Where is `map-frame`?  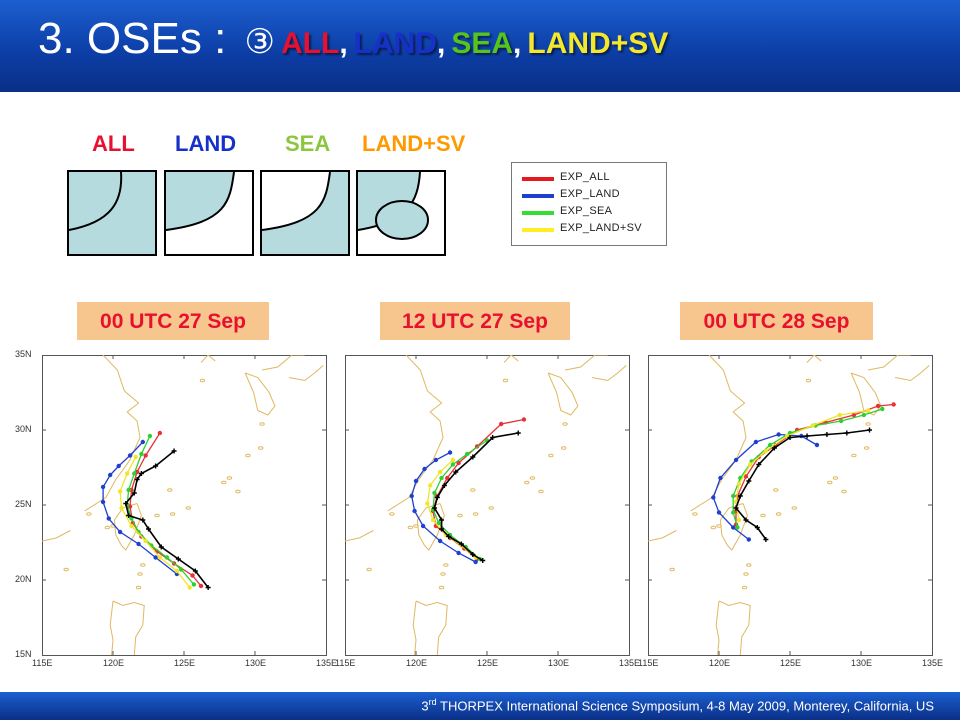 map-frame is located at coordinates (487, 505).